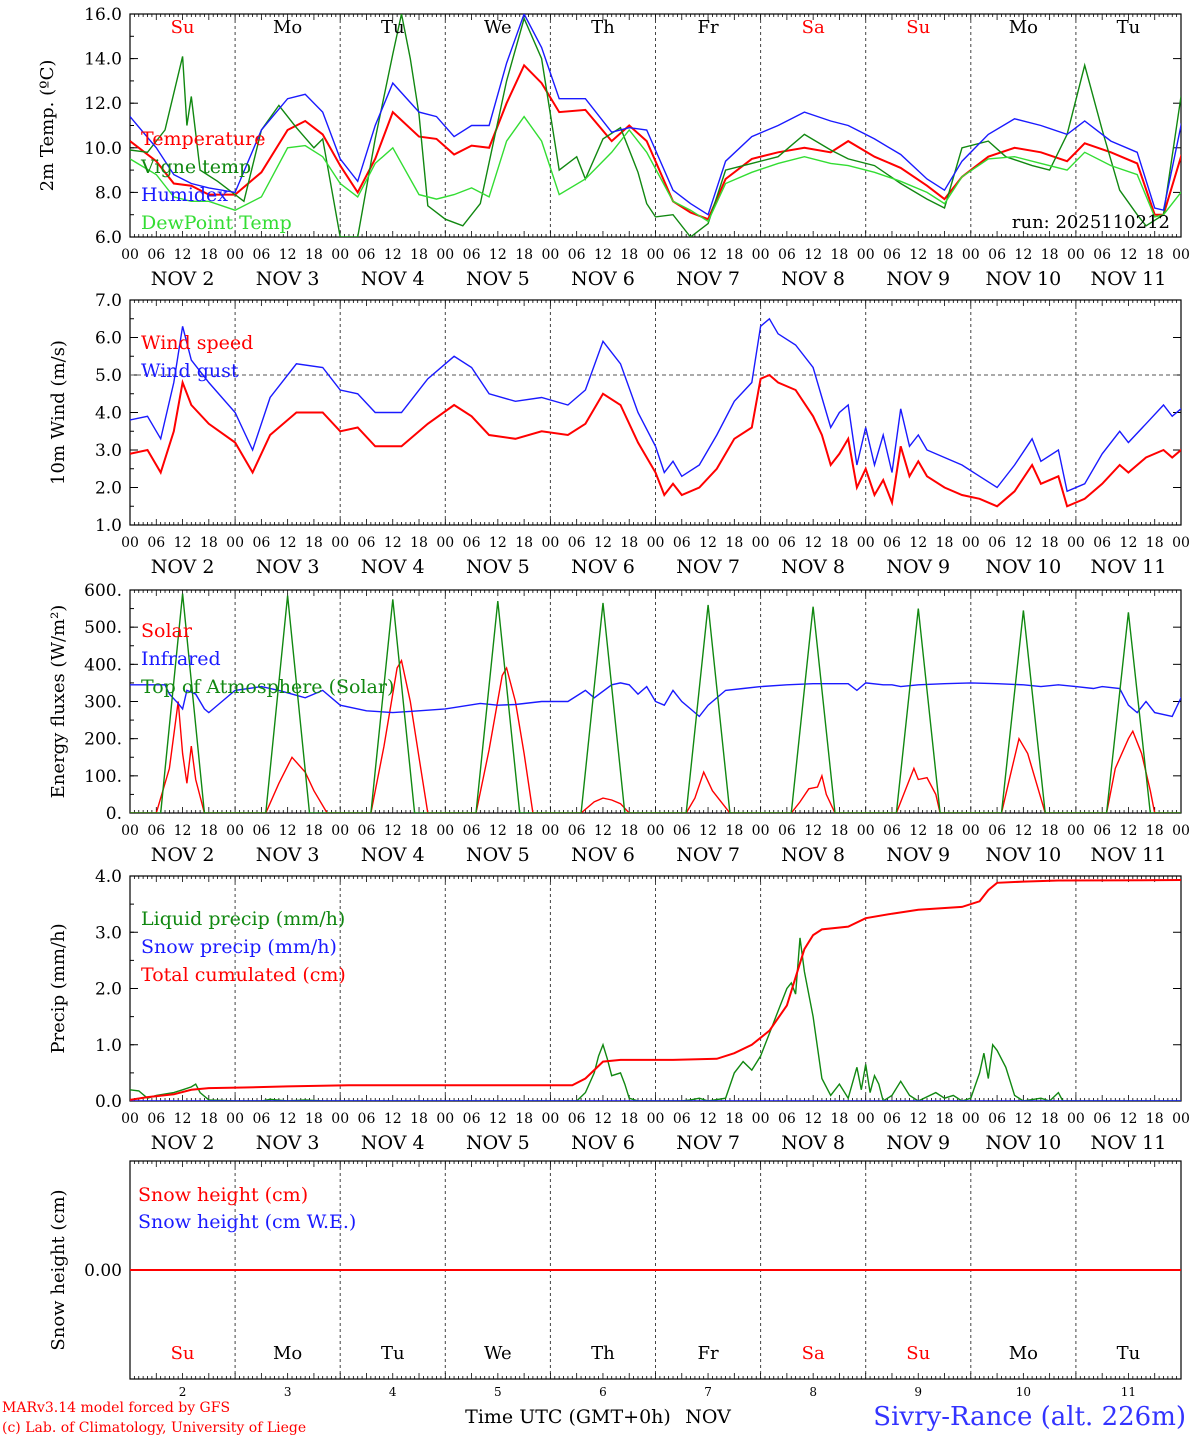 This screenshot has width=1194, height=1440. What do you see at coordinates (116, 1408) in the screenshot?
I see `model-credit: MARv3.14 model forced by GFS` at bounding box center [116, 1408].